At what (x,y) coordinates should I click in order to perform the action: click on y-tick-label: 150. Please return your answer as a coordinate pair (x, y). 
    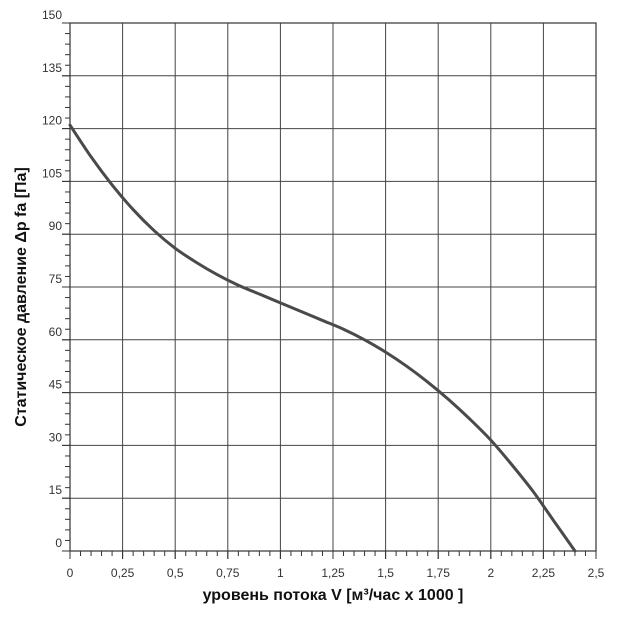
    Looking at the image, I should click on (52, 15).